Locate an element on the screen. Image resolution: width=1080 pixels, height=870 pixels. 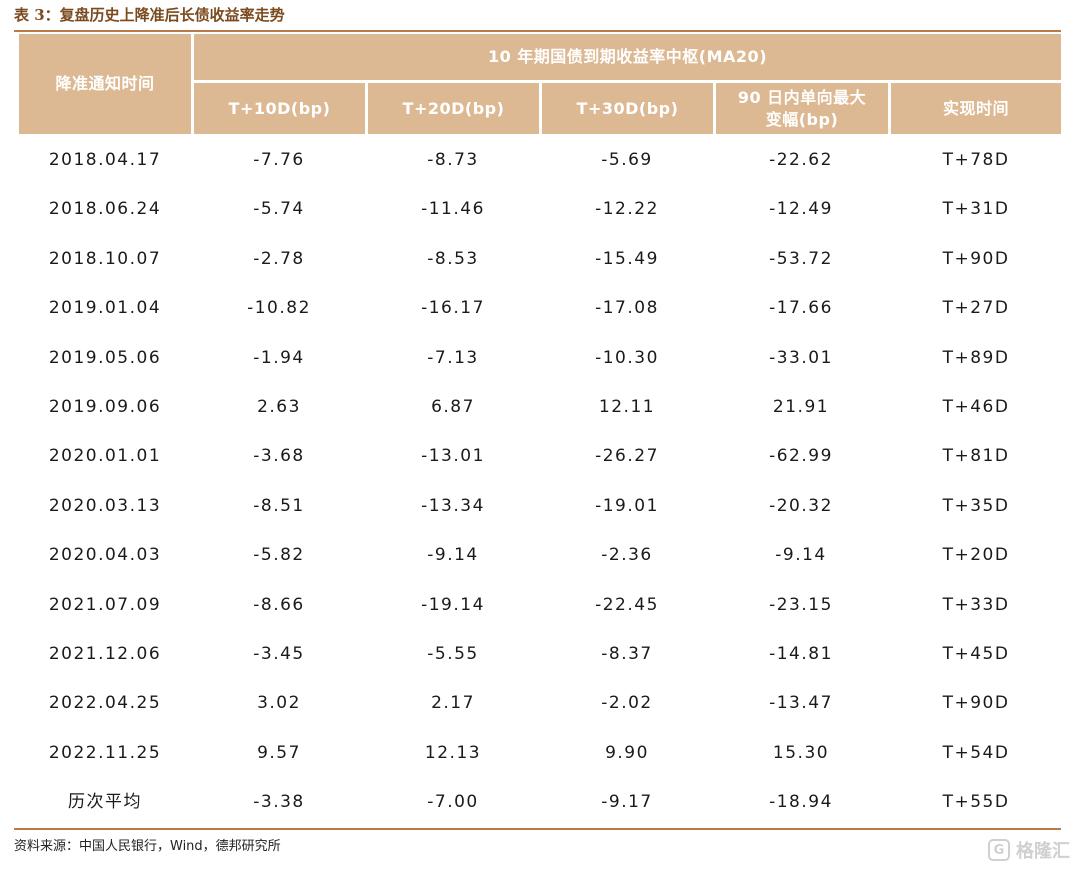
cell-date: 2018.10.07 is located at coordinates (105, 258).